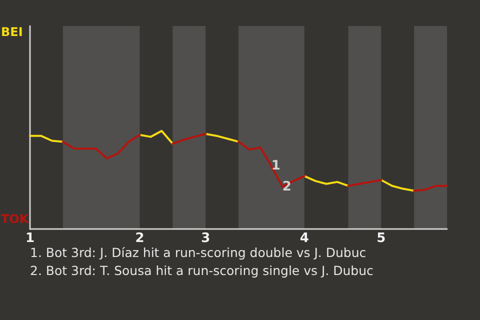 The image size is (480, 320). What do you see at coordinates (12, 32) in the screenshot?
I see `text: BEI` at bounding box center [12, 32].